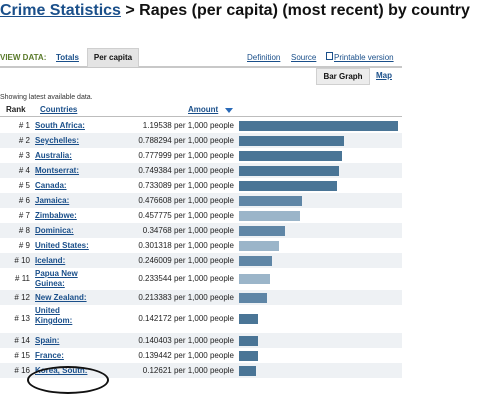  I want to click on table-row: # 15 France: 0.139442 per 1,000 people, so click(201, 355).